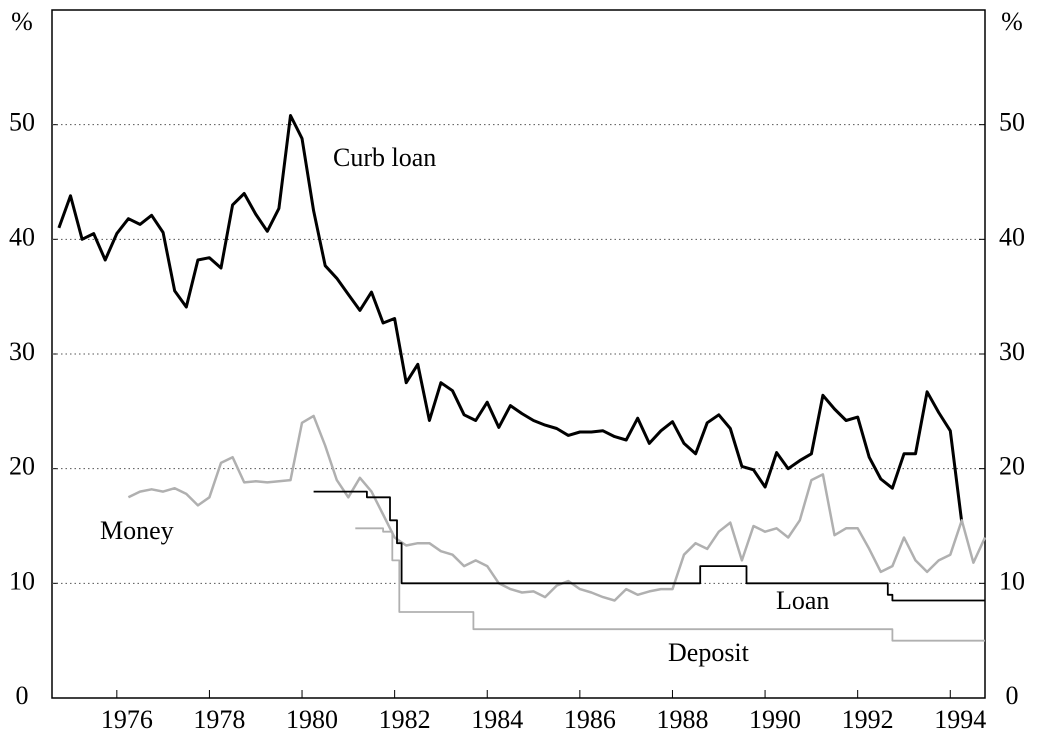 This screenshot has width=1038, height=742. I want to click on x-tick-label: 1986, so click(590, 719).